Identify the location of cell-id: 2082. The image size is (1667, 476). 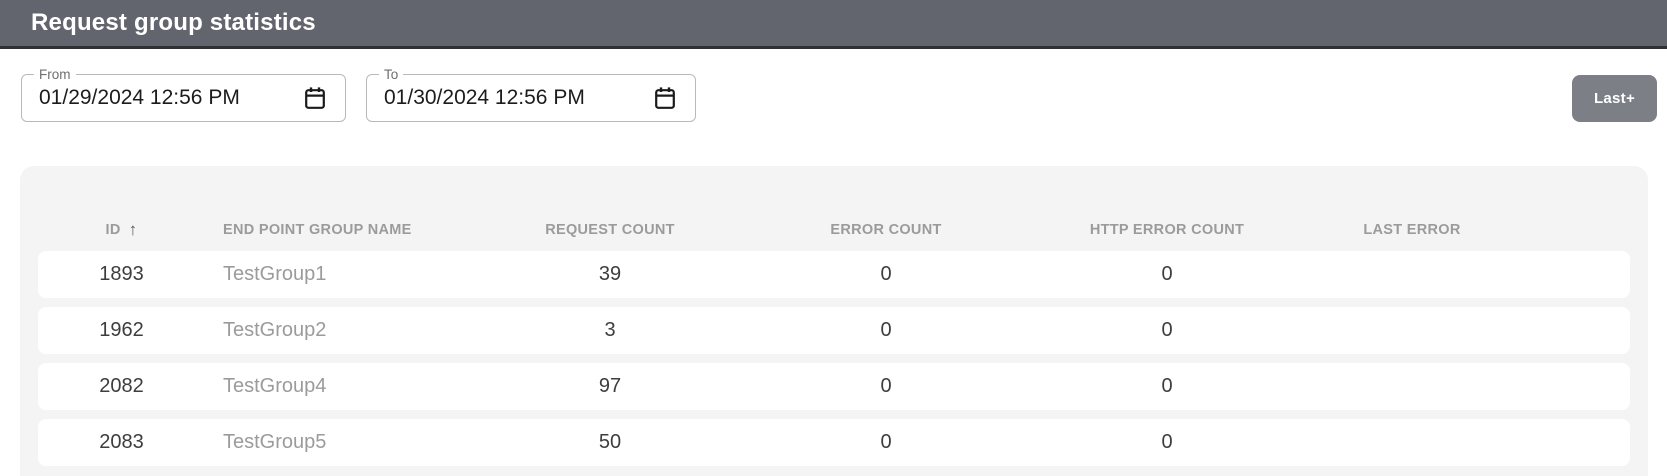
(121, 386).